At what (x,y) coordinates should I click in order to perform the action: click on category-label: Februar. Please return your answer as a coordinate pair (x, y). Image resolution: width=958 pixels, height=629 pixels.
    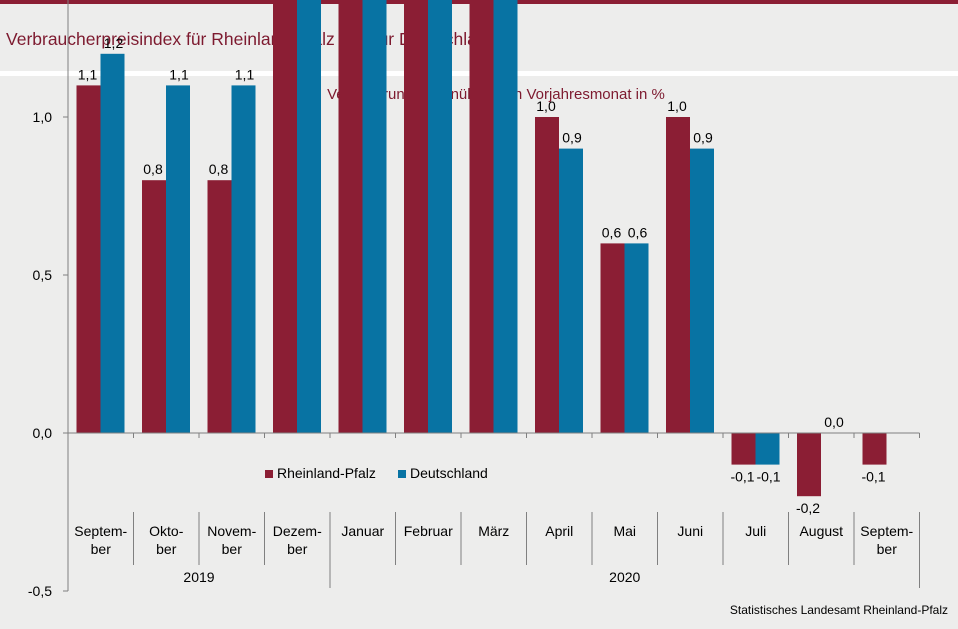
    Looking at the image, I should click on (428, 531).